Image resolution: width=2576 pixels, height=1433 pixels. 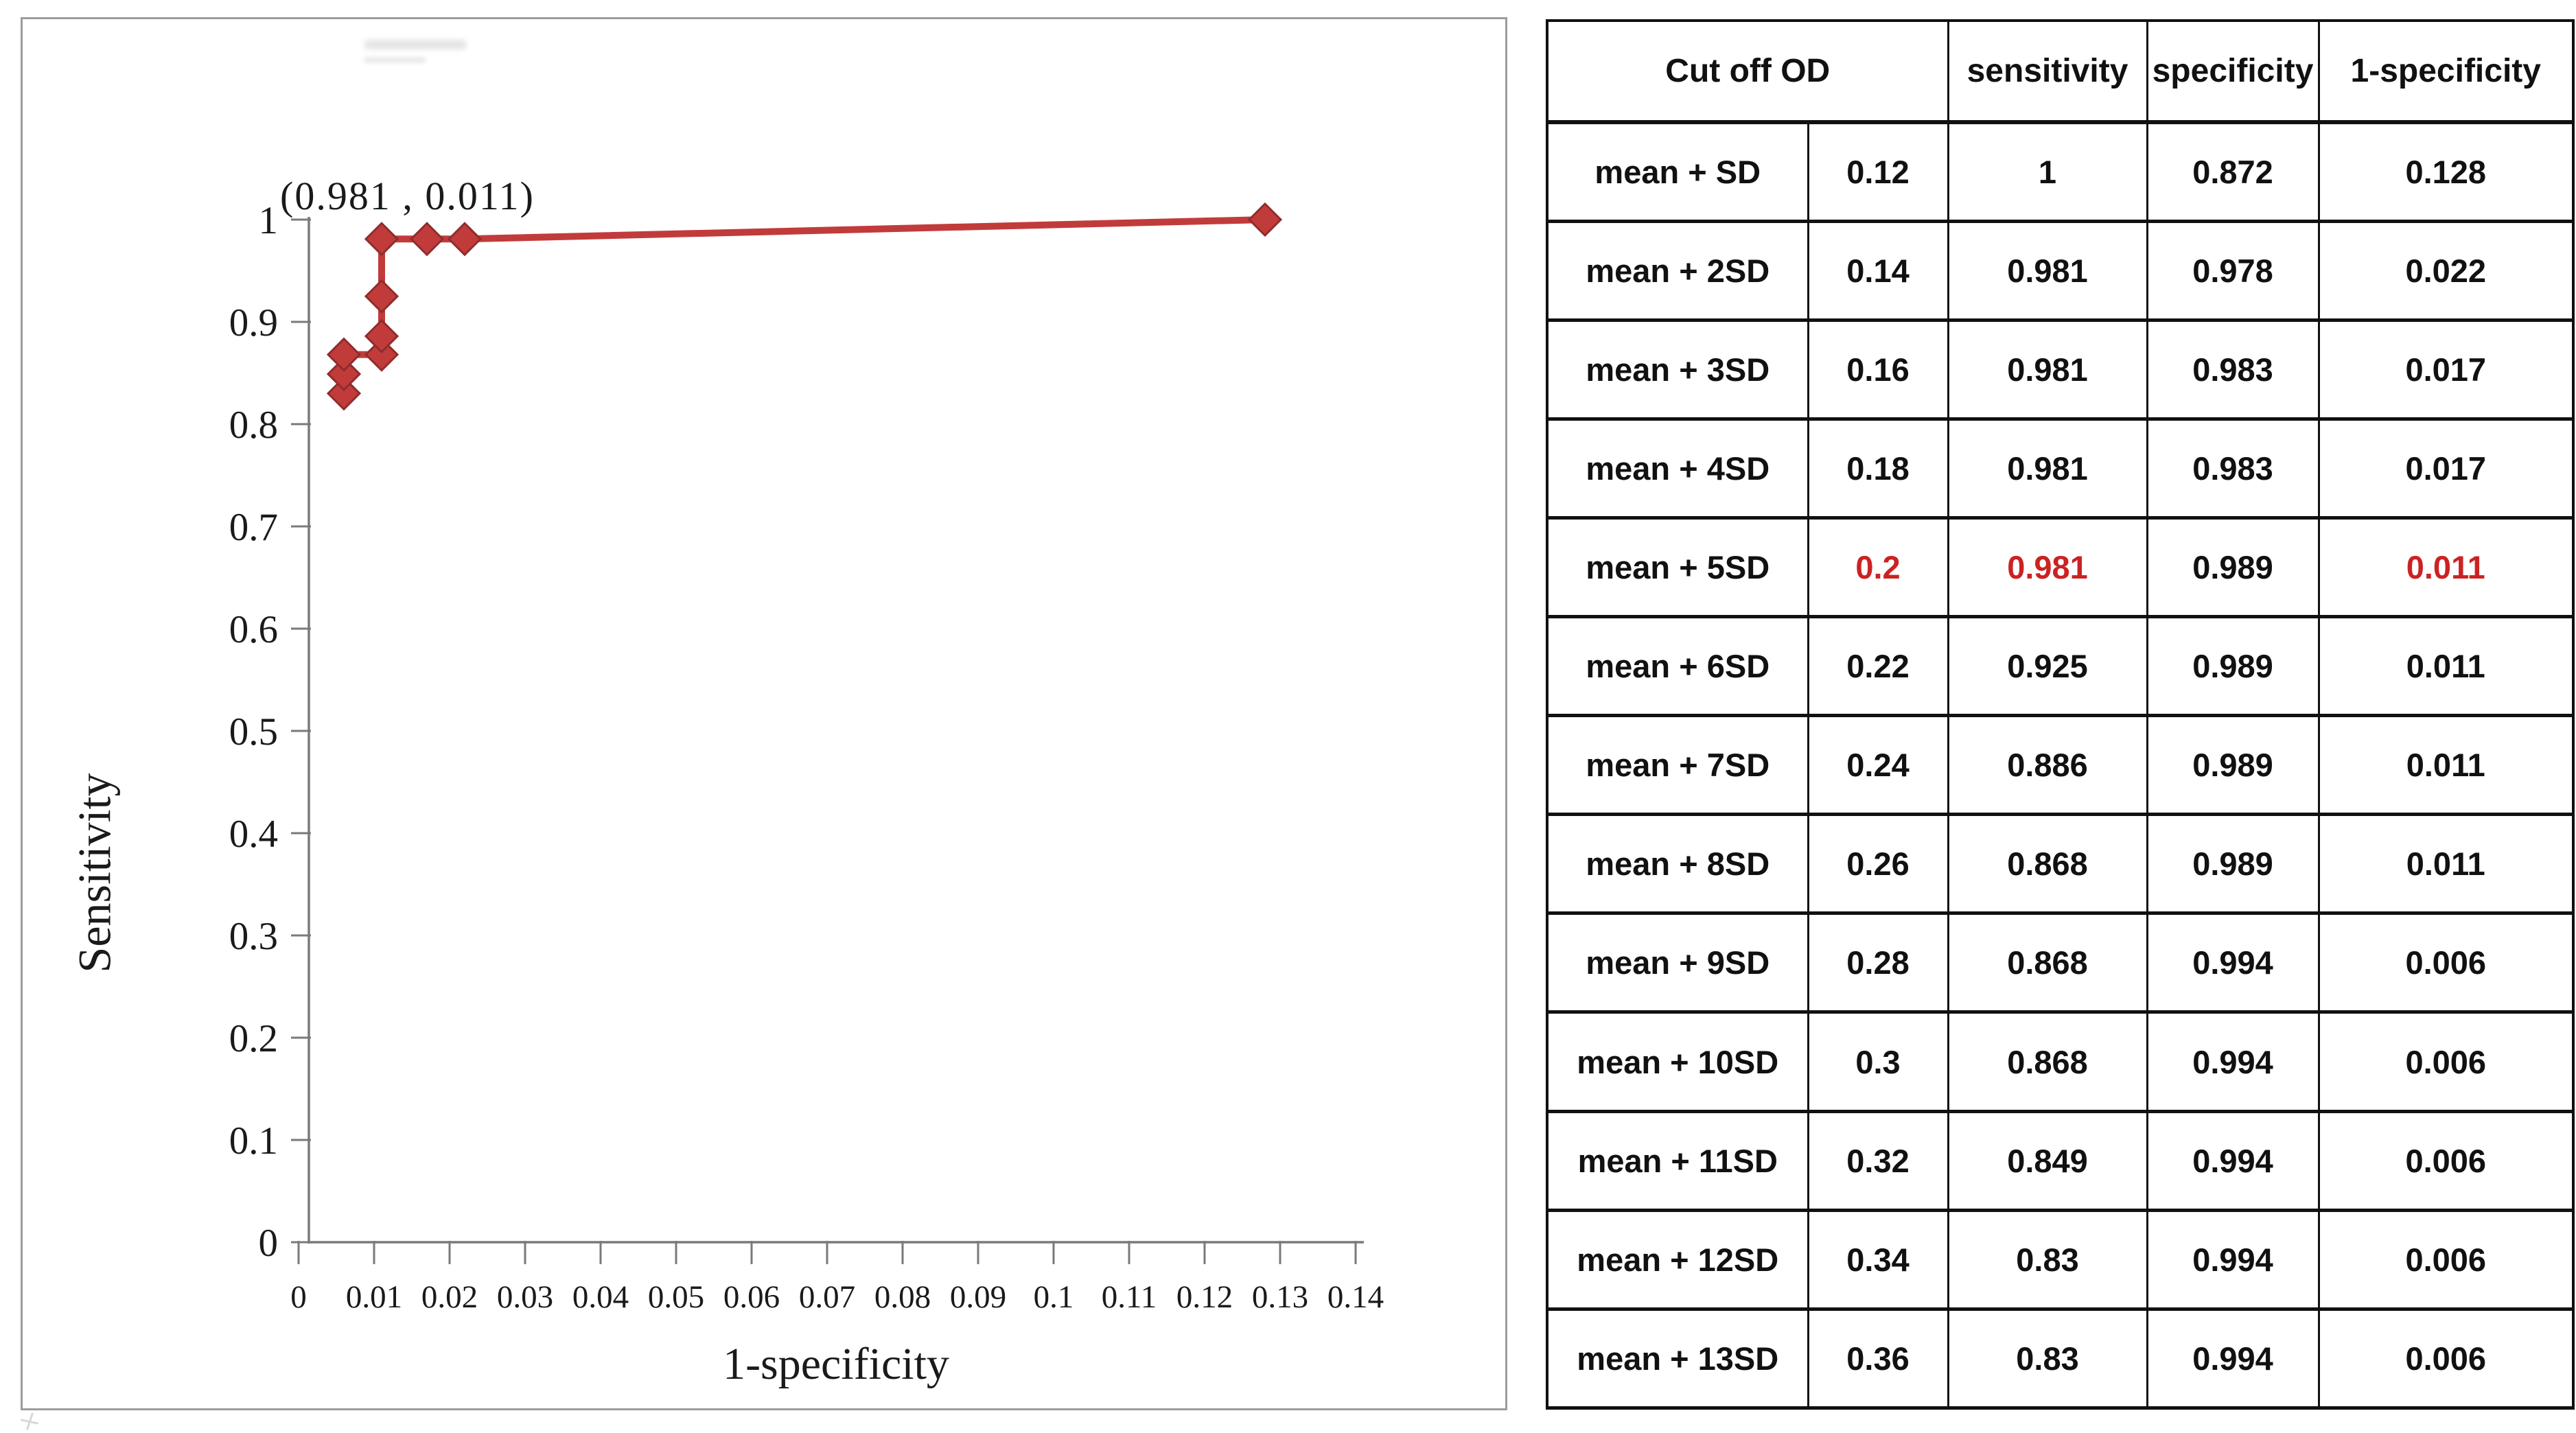 What do you see at coordinates (1677, 1160) in the screenshot?
I see `cutoff-label-cell: mean + 11SD` at bounding box center [1677, 1160].